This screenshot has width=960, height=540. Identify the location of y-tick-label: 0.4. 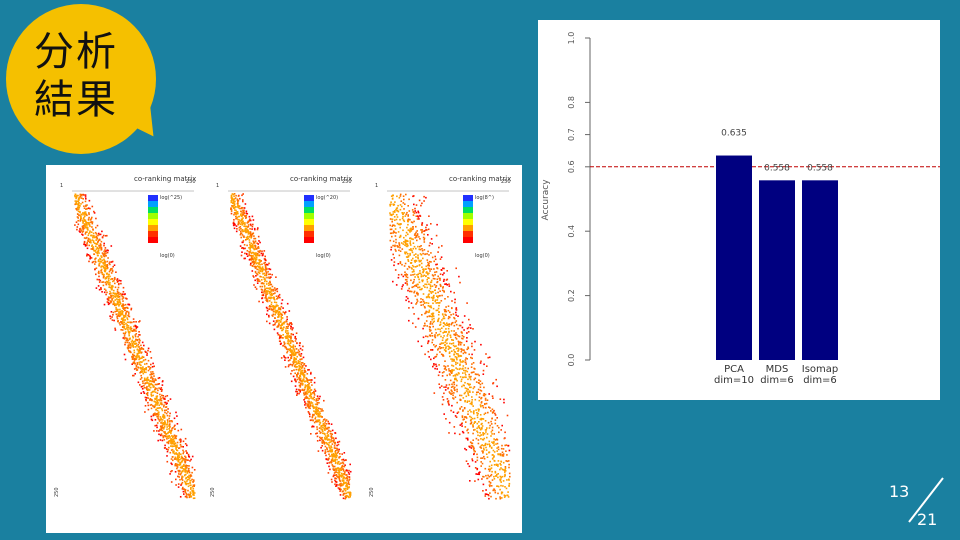
(571, 231).